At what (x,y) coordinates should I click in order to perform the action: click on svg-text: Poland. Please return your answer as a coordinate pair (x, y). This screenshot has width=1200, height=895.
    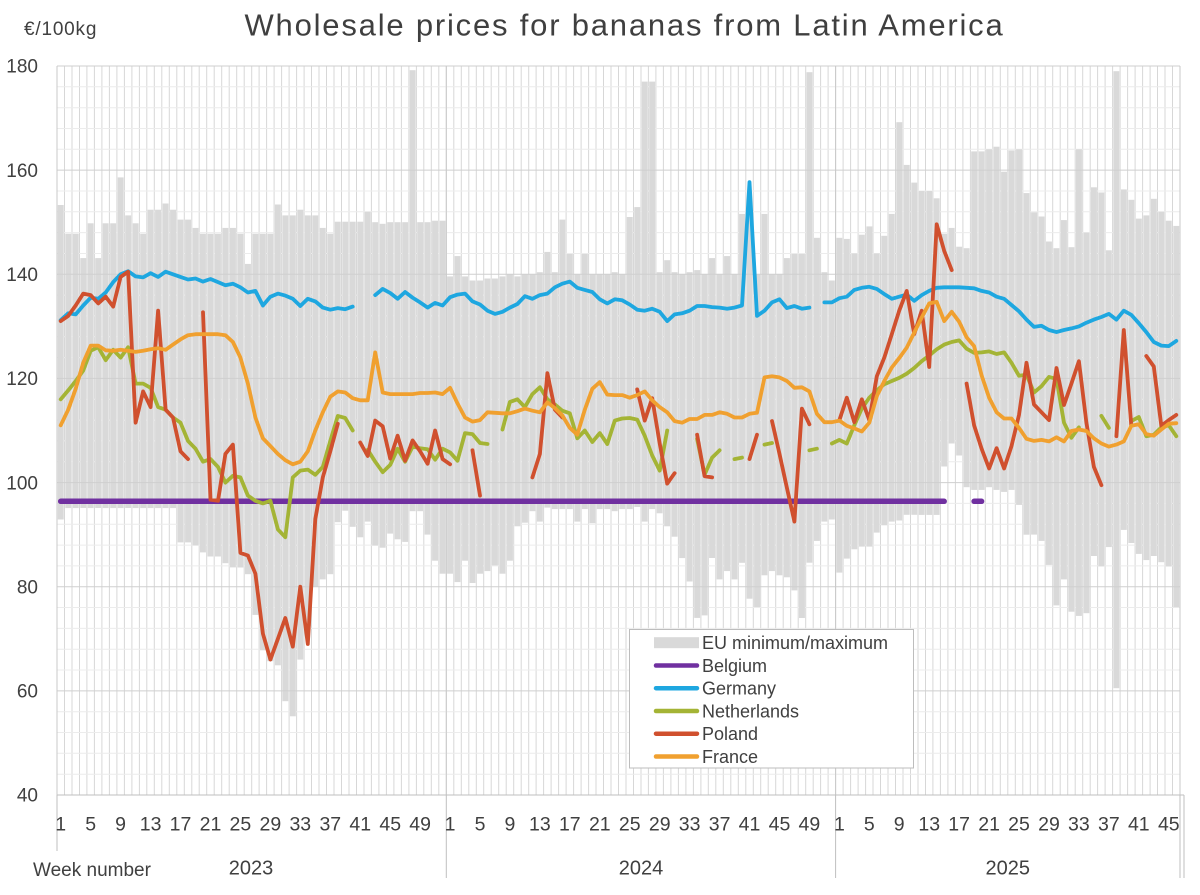
    Looking at the image, I should click on (730, 734).